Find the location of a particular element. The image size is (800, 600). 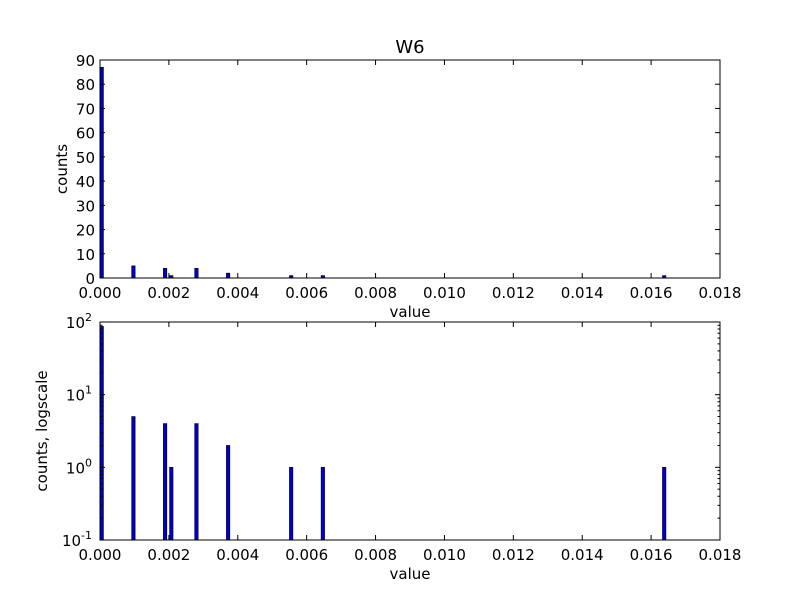

y-tick-label: 80 is located at coordinates (85, 85).